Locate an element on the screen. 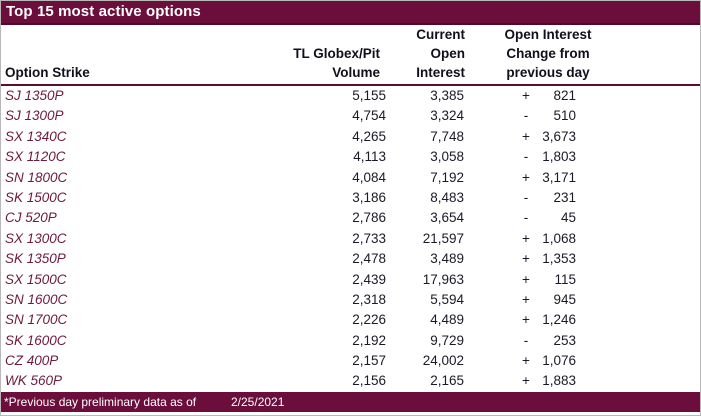  open-interest-cell: 2,165 is located at coordinates (447, 381).